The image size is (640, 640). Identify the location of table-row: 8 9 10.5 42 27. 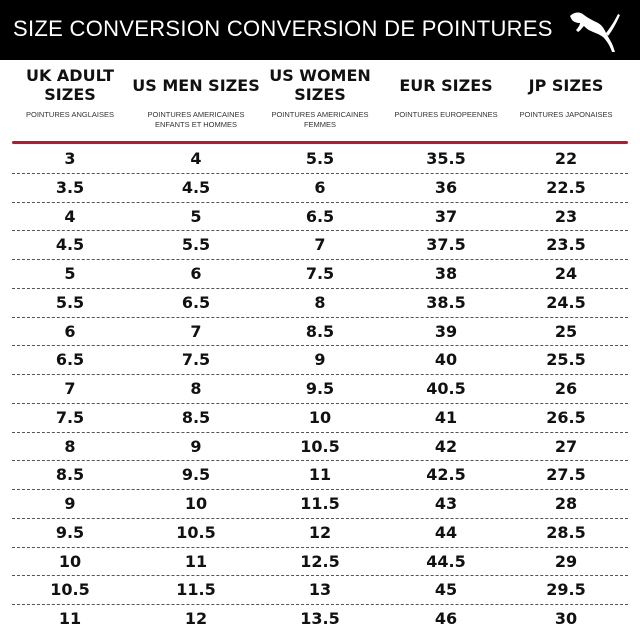
(320, 447).